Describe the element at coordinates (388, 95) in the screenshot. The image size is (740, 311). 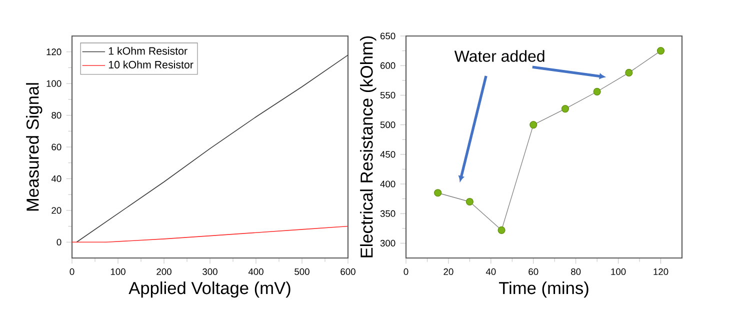
I see `y-tick-label: 550` at that location.